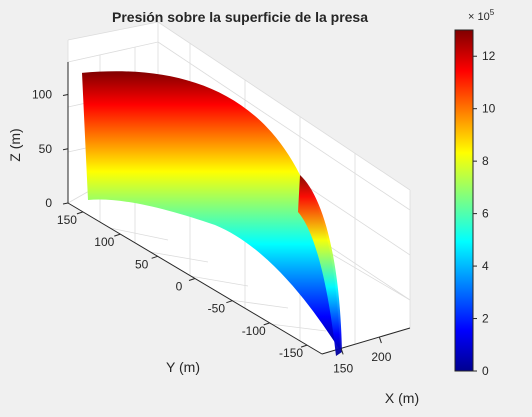 This screenshot has width=532, height=417. I want to click on y-tick-label: -50, so click(217, 309).